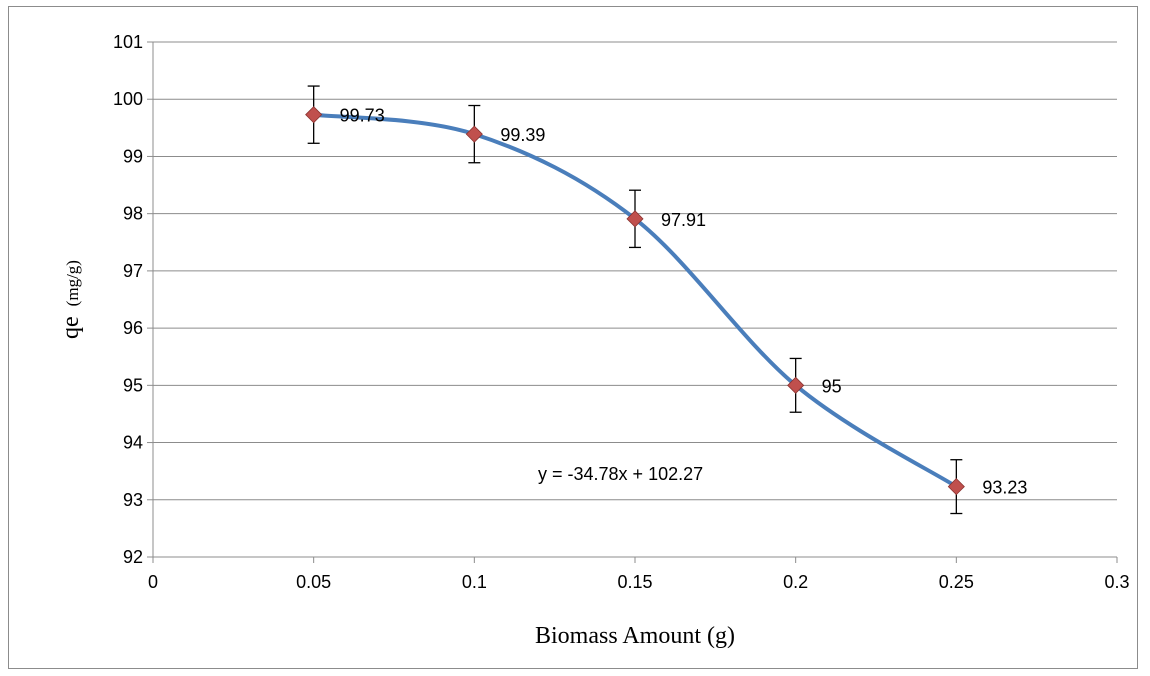 Image resolution: width=1150 pixels, height=676 pixels. Describe the element at coordinates (832, 386) in the screenshot. I see `data-label-3: 95` at that location.